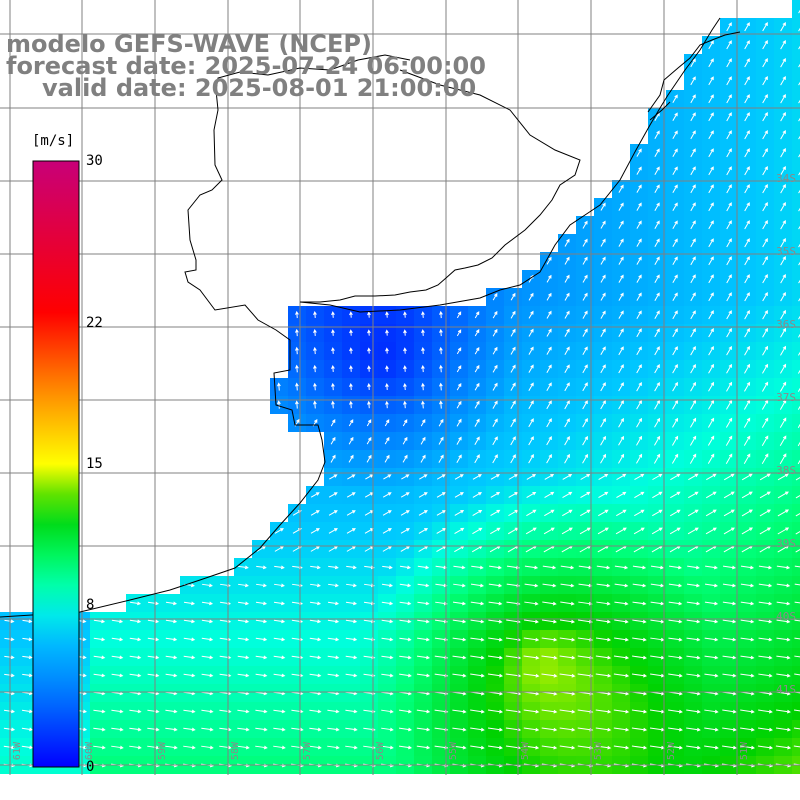 Image resolution: width=800 pixels, height=800 pixels. I want to click on coastline-north, so click(694, 76).